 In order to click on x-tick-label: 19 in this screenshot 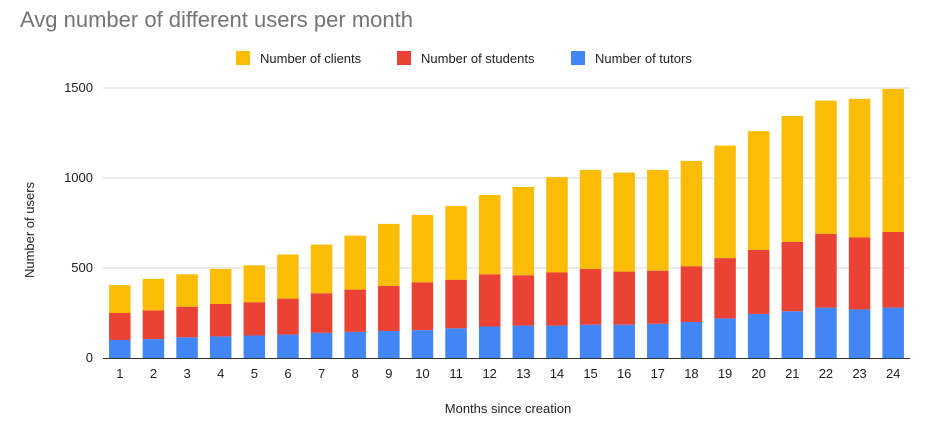, I will do `click(725, 373)`.